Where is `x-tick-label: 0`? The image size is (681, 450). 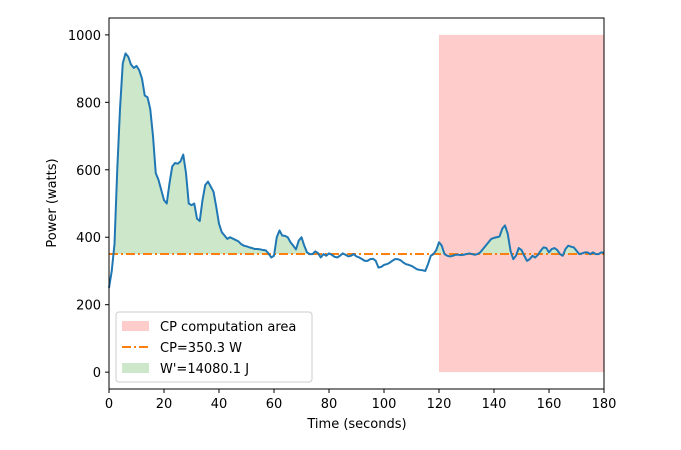
x-tick-label: 0 is located at coordinates (109, 404).